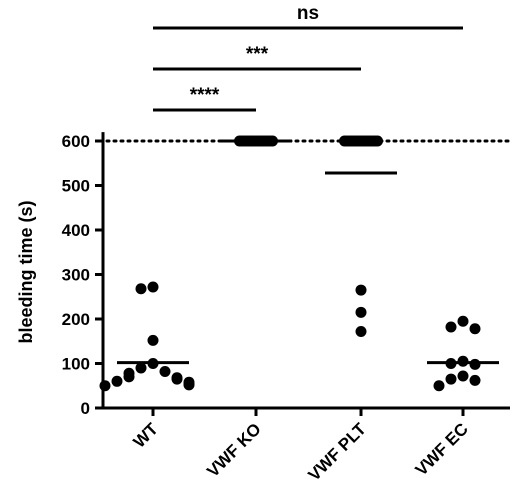  Describe the element at coordinates (442, 449) in the screenshot. I see `x-tick-label-vwf-ec: VWF EC` at that location.